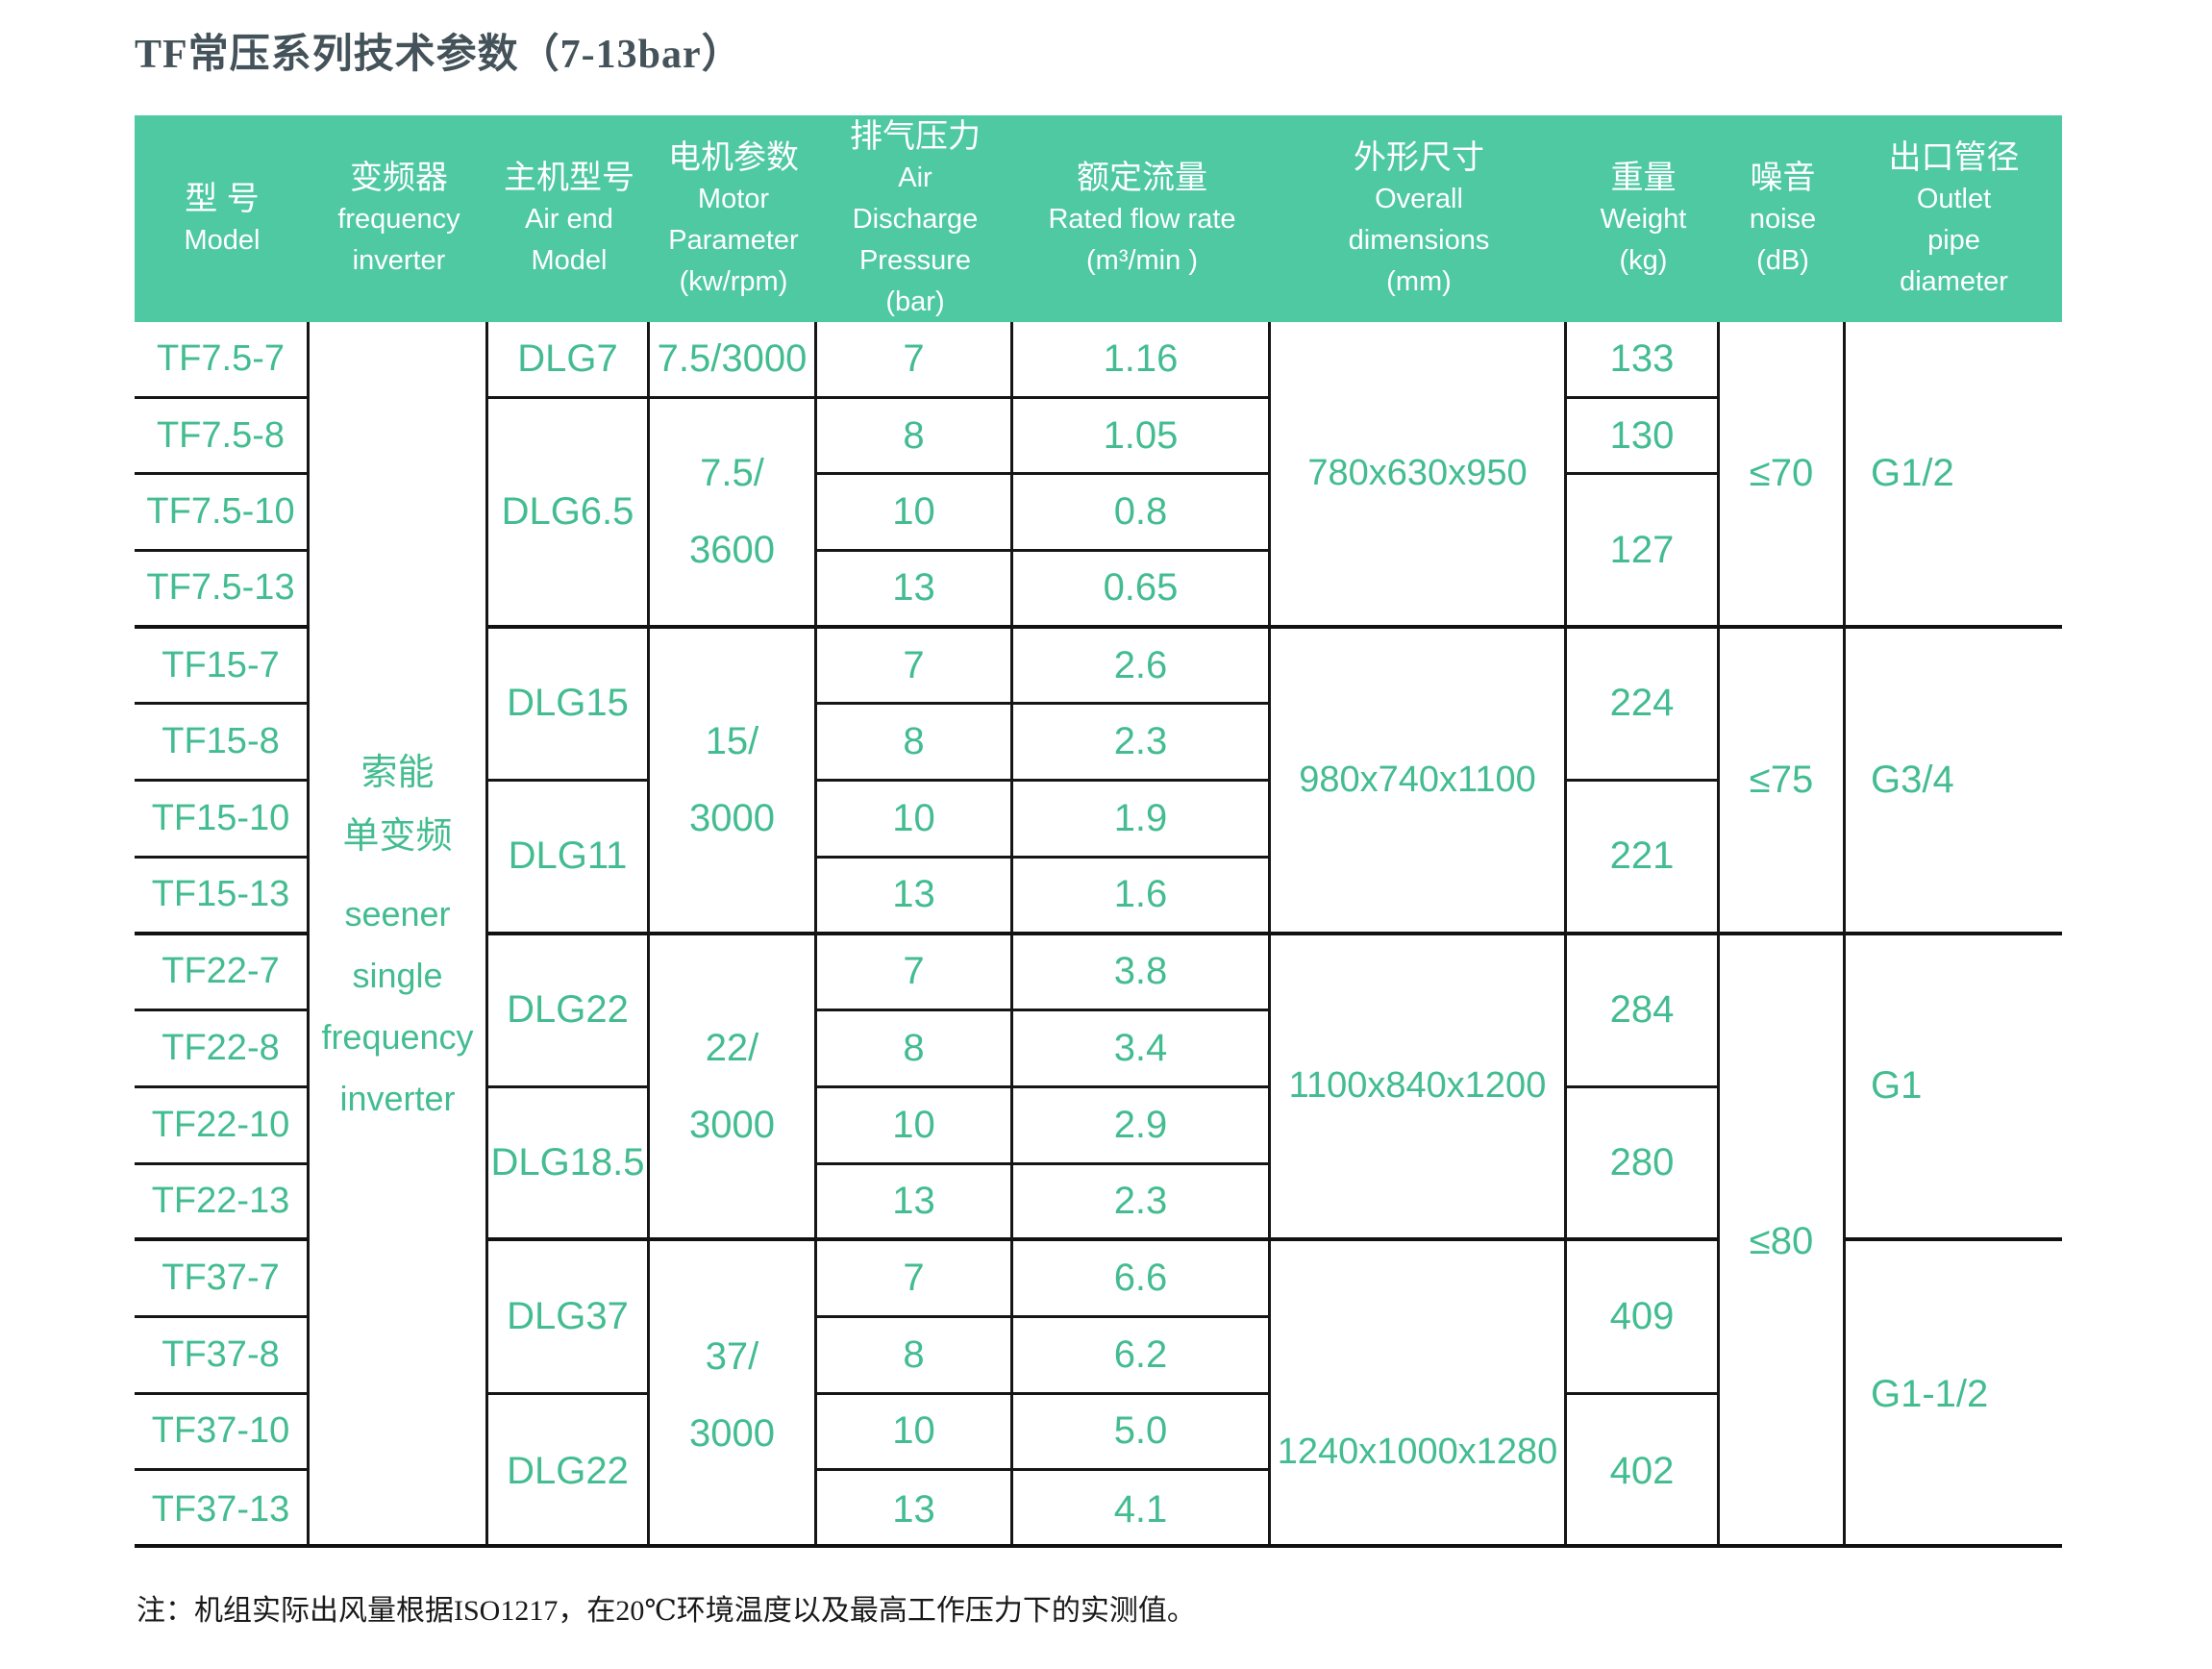 The width and height of the screenshot is (2212, 1669). Describe the element at coordinates (1644, 1164) in the screenshot. I see `cell-weight-6: 280` at that location.